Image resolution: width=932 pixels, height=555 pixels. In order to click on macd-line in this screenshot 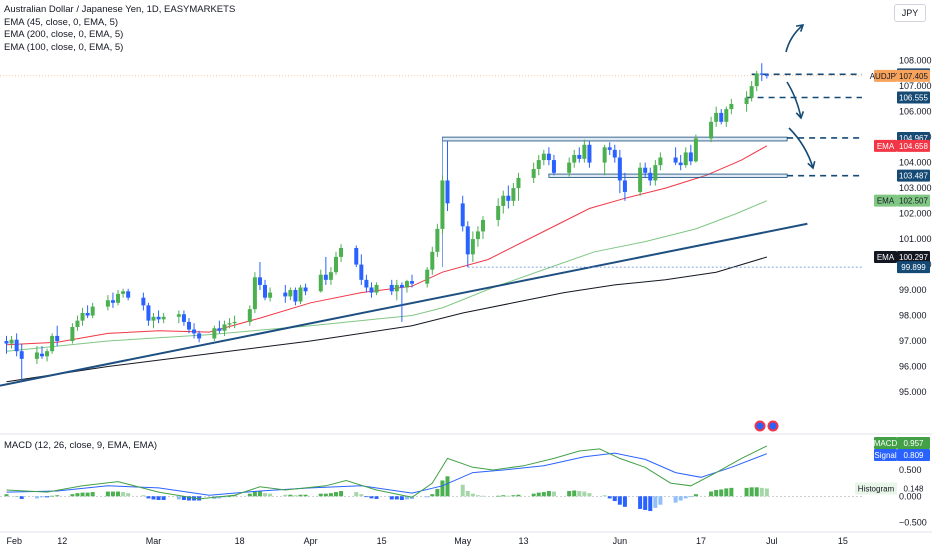, I will do `click(387, 472)`.